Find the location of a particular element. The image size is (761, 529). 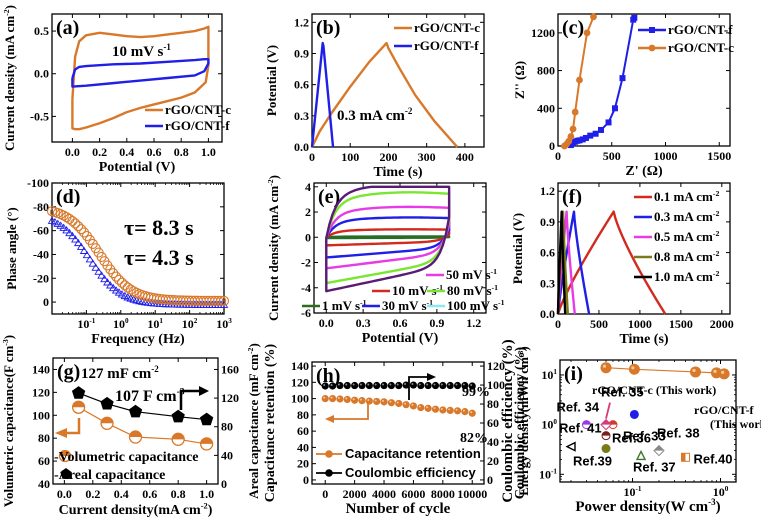

ref-point-fill is located at coordinates (606, 433).